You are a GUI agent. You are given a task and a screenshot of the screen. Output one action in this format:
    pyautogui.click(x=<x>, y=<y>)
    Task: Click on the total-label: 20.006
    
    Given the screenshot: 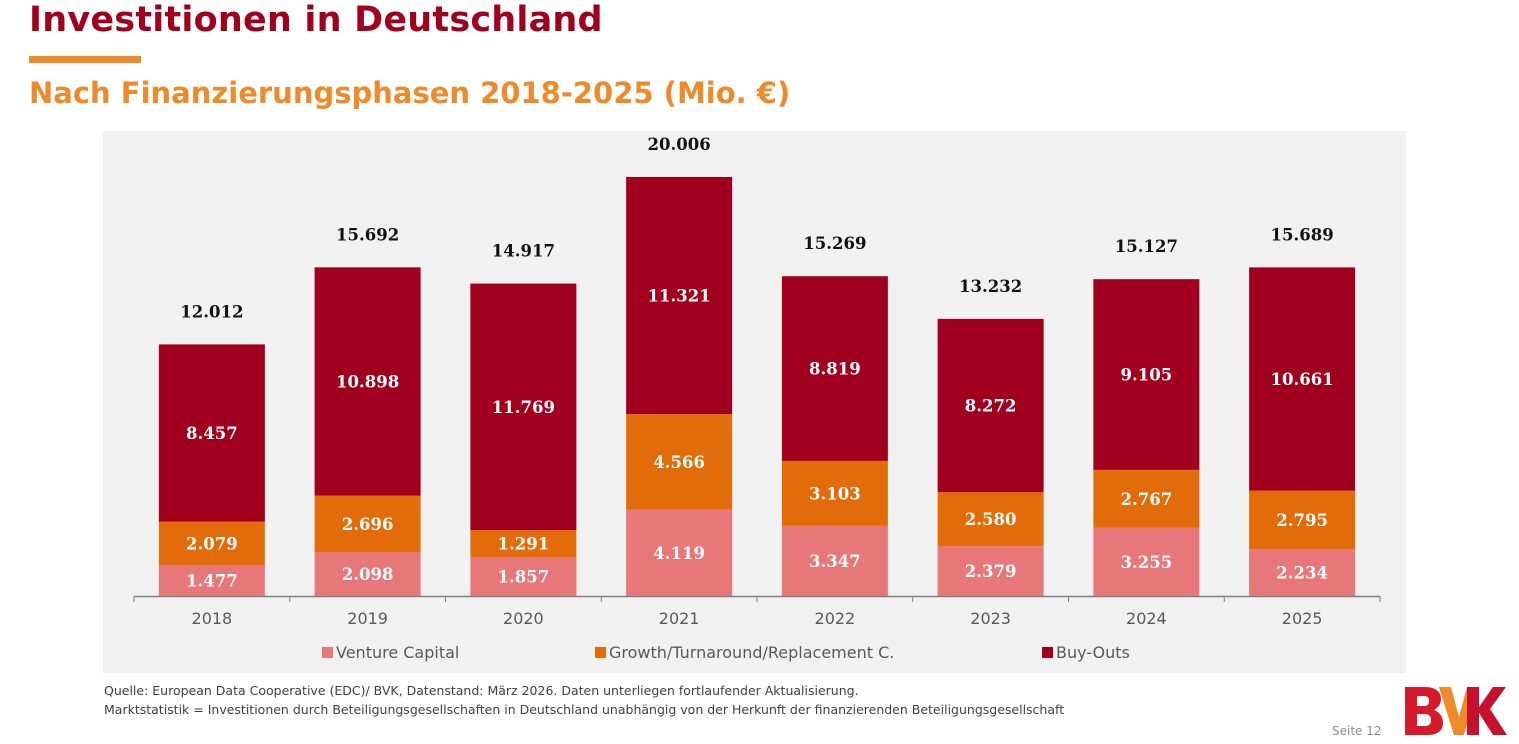 What is the action you would take?
    pyautogui.click(x=679, y=144)
    